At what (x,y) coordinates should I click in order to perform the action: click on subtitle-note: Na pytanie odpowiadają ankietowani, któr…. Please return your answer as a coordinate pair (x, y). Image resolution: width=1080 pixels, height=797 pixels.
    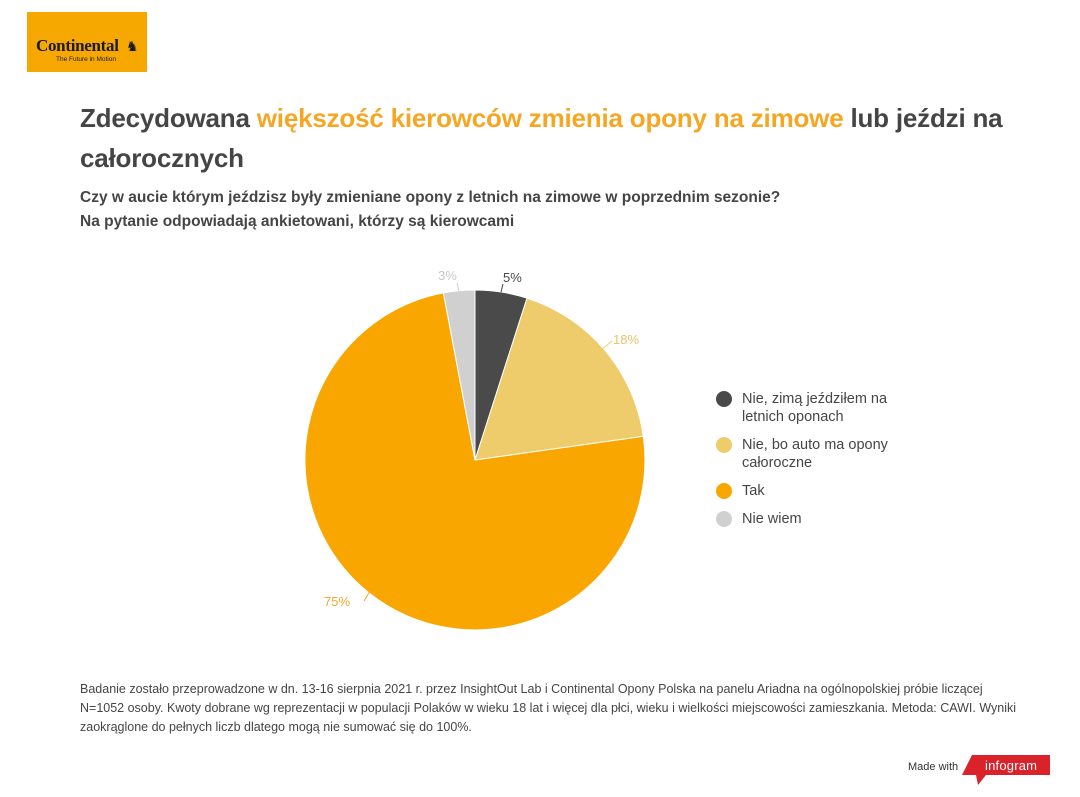
    Looking at the image, I should click on (297, 221).